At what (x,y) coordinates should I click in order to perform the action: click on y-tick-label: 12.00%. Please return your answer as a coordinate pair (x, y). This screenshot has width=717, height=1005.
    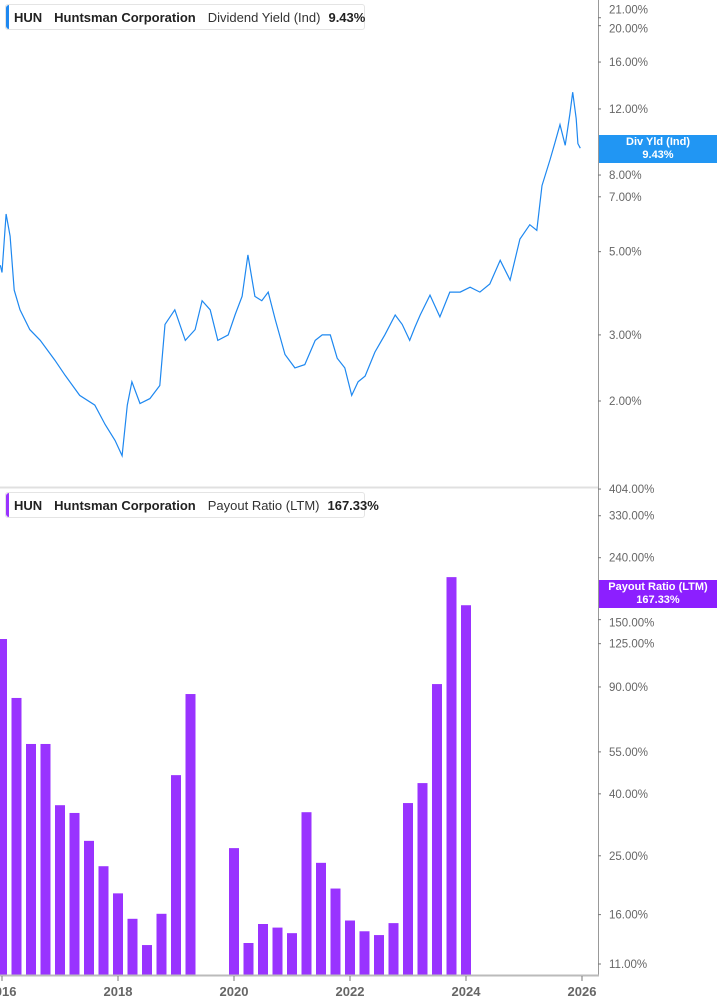
    Looking at the image, I should click on (628, 110).